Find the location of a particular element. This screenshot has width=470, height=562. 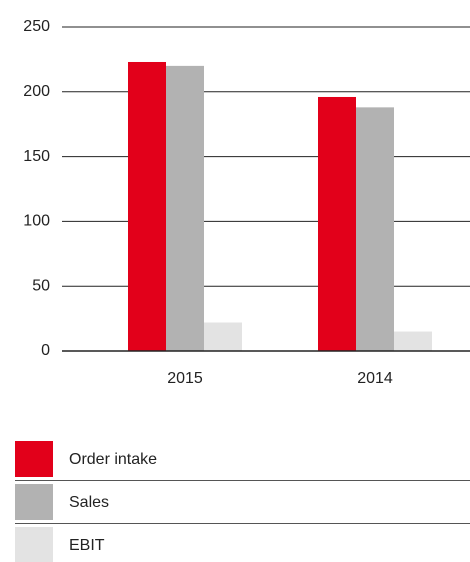

legend-label: Sales is located at coordinates (89, 502).